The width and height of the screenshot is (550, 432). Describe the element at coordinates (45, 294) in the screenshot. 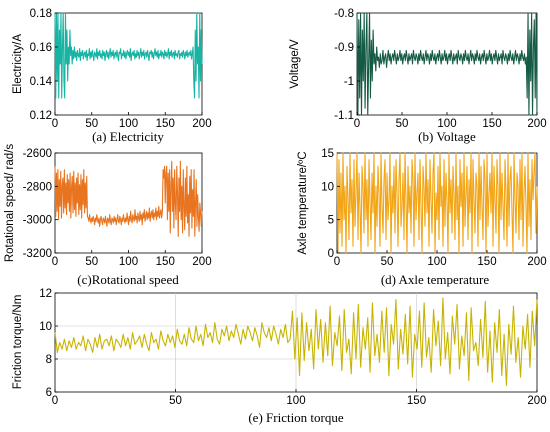

I see `y-tick-label: 12` at that location.